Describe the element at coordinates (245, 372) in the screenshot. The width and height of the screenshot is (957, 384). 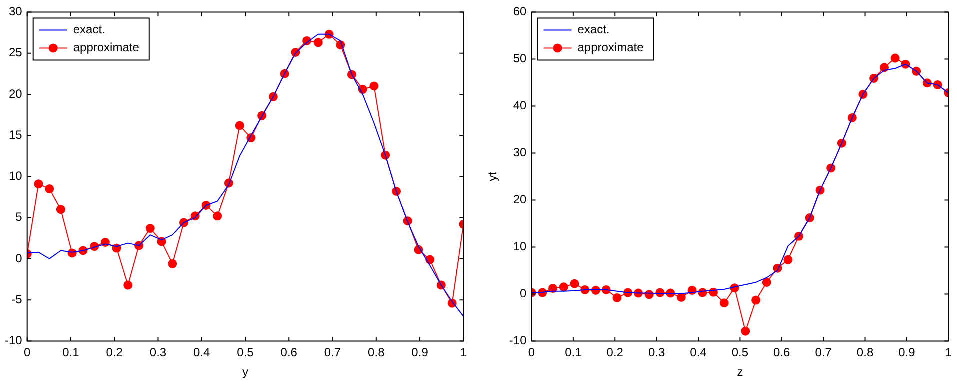
I see `x-axis-title: y` at that location.